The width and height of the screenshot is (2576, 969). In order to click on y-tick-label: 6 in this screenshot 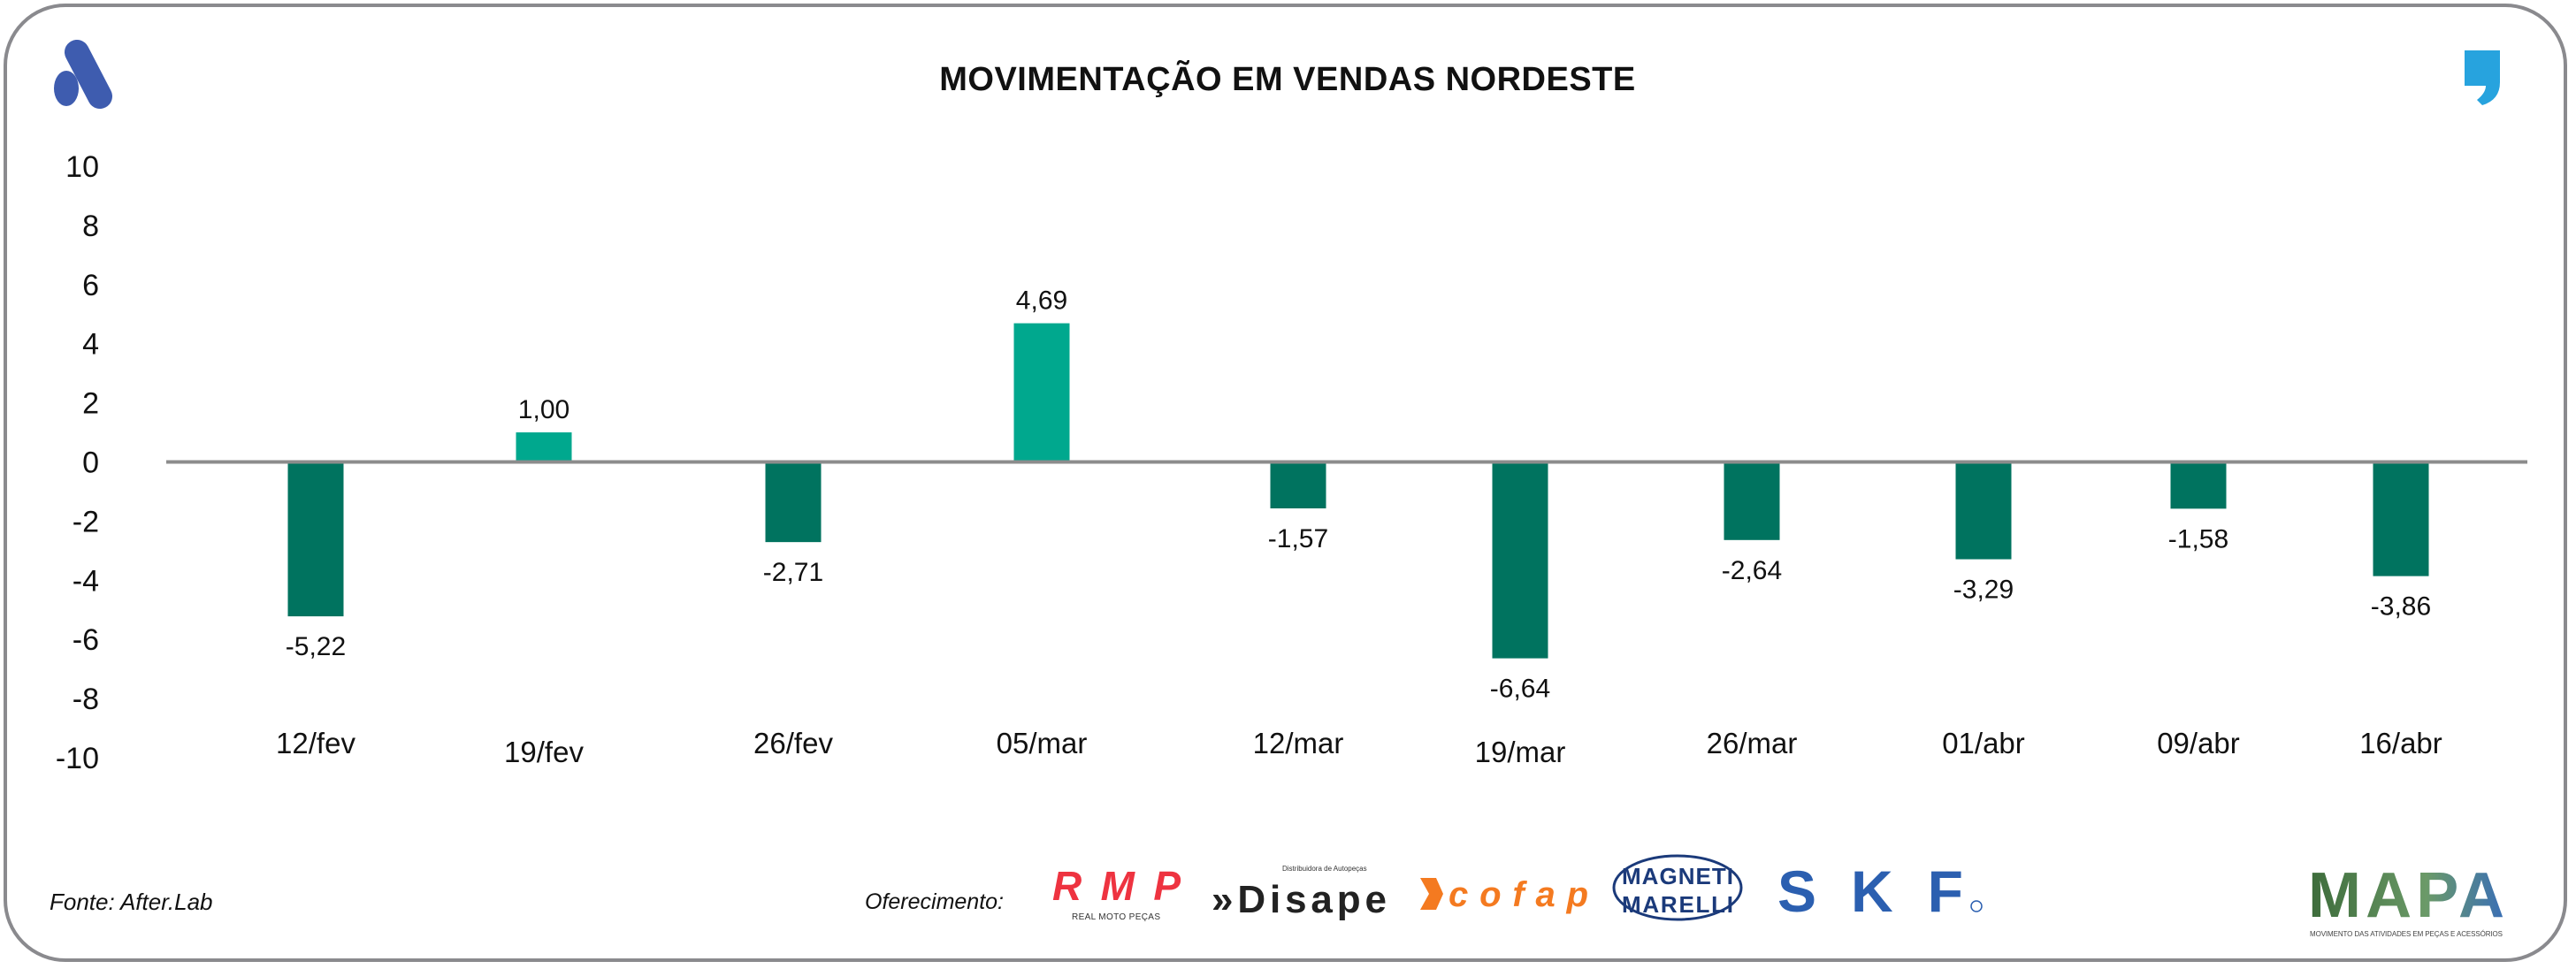, I will do `click(90, 286)`.